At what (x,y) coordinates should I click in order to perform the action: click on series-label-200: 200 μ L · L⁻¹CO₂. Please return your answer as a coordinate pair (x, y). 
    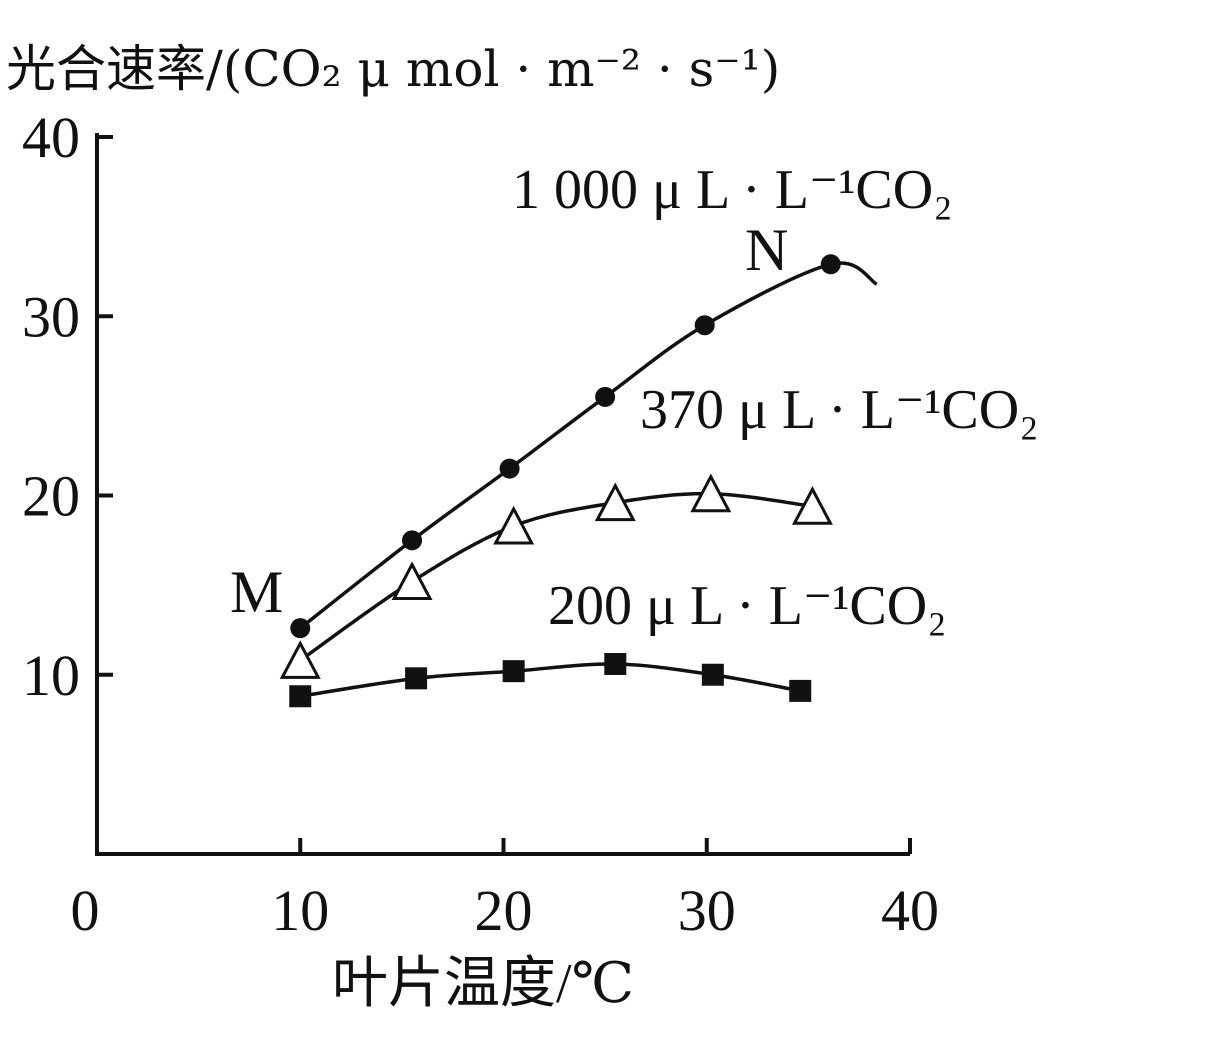
    Looking at the image, I should click on (747, 606).